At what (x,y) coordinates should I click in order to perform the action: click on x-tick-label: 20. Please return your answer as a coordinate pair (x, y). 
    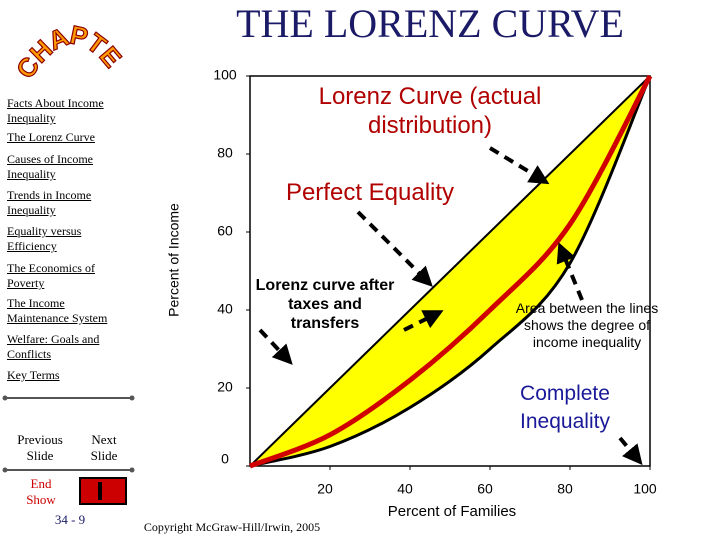
    Looking at the image, I should click on (325, 489).